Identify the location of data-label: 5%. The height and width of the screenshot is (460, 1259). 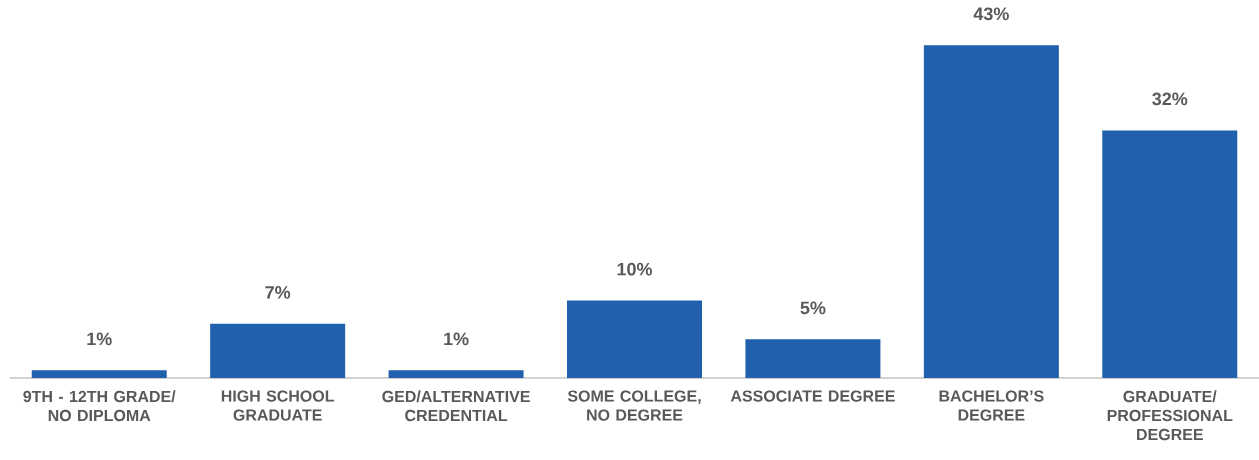
(813, 308).